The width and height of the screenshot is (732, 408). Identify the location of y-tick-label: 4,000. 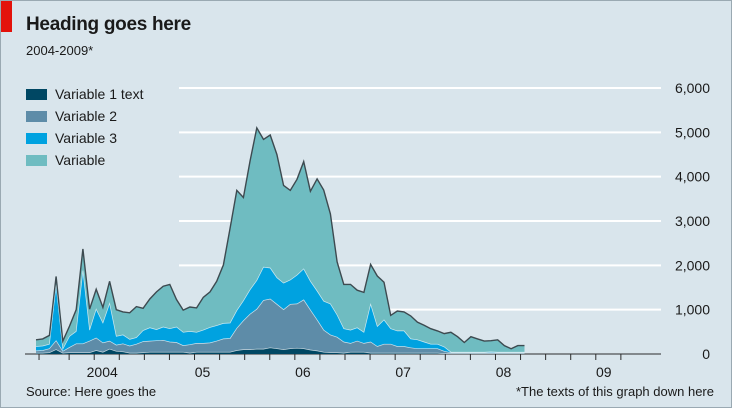
(692, 177).